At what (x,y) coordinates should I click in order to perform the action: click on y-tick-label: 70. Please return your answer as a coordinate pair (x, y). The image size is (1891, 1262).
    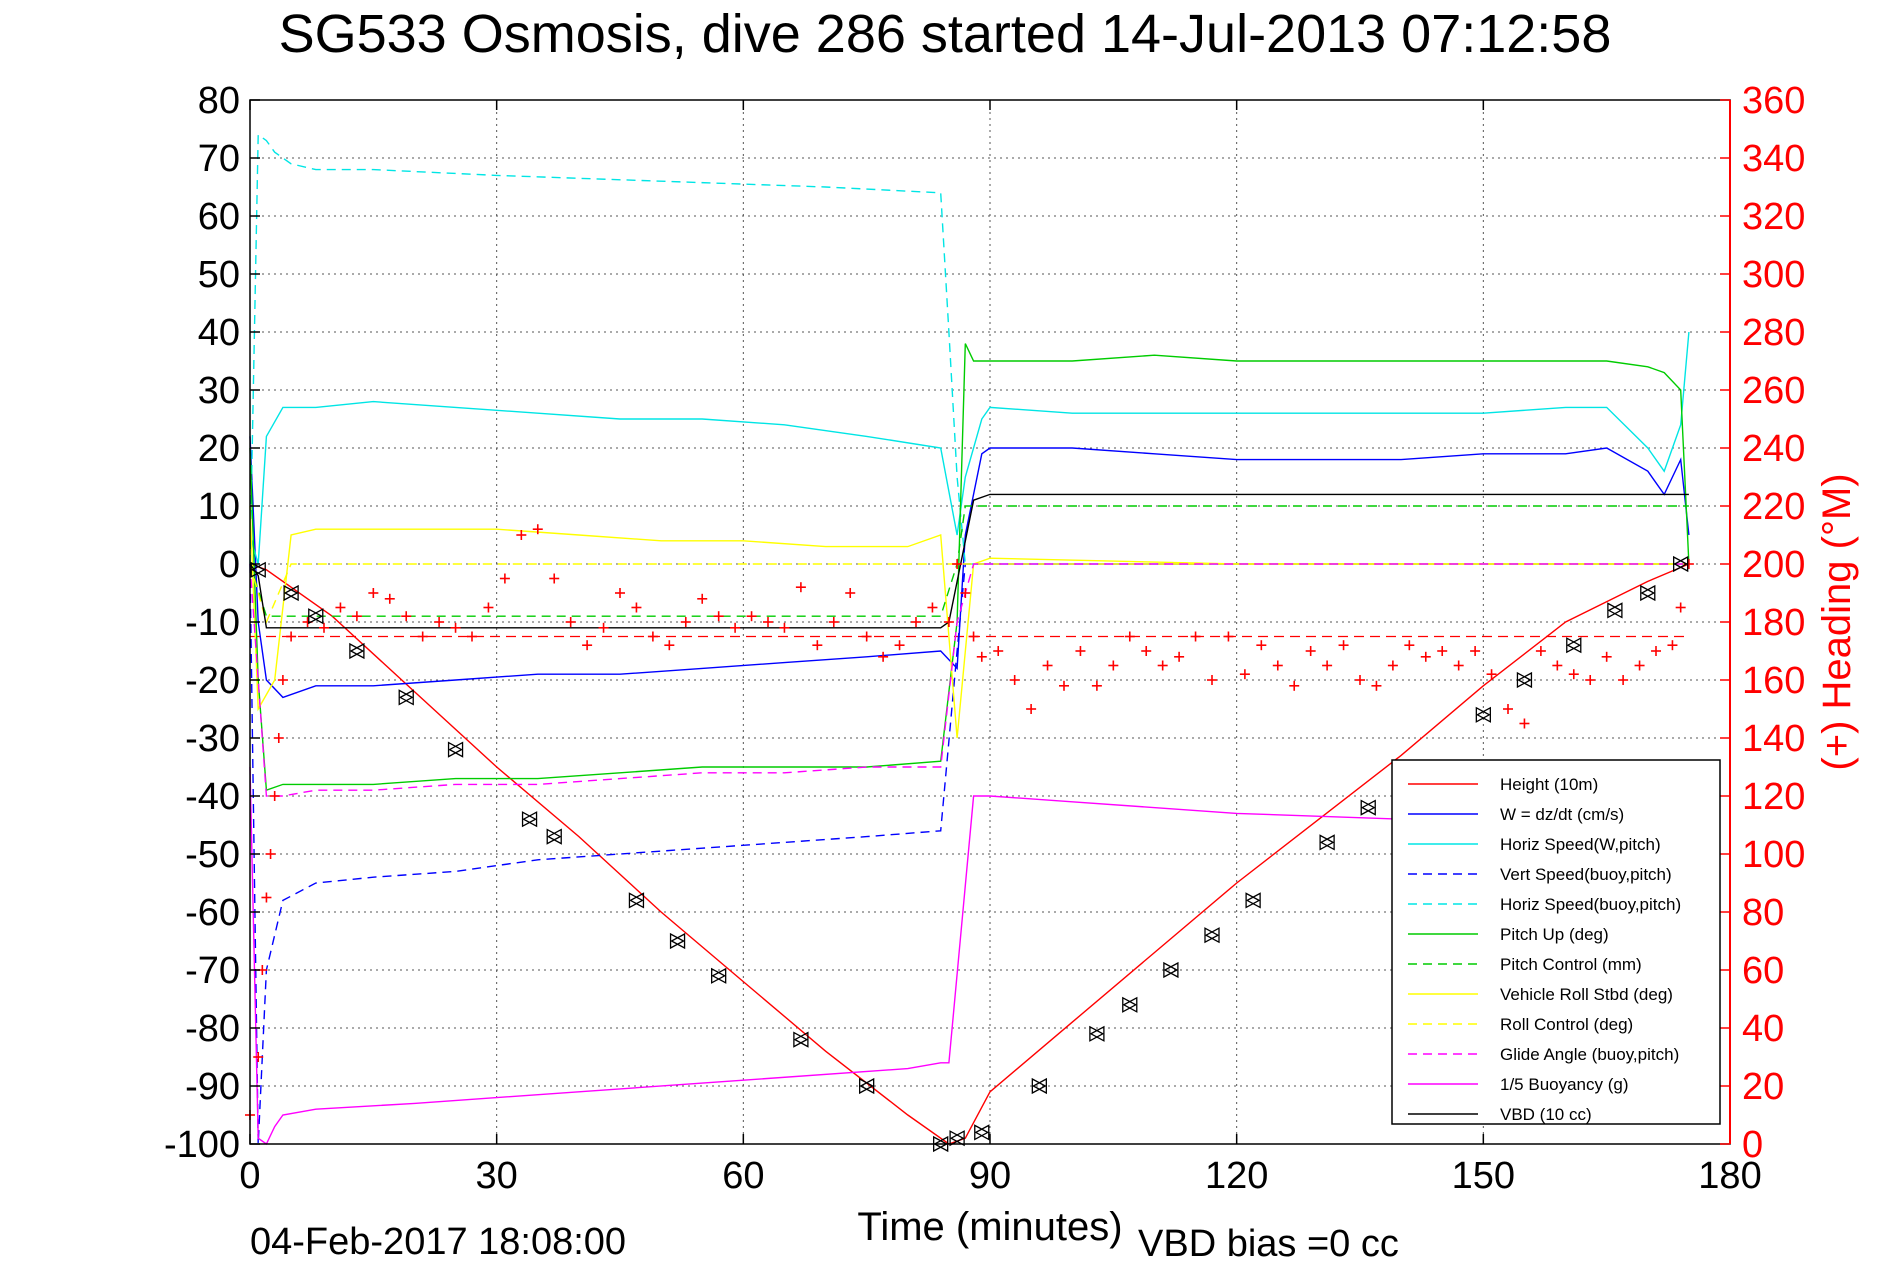
    Looking at the image, I should click on (219, 159).